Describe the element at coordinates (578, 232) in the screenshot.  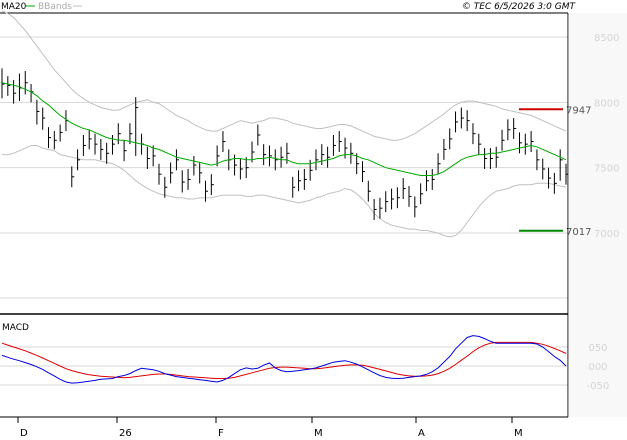
I see `level-label: 7017` at that location.